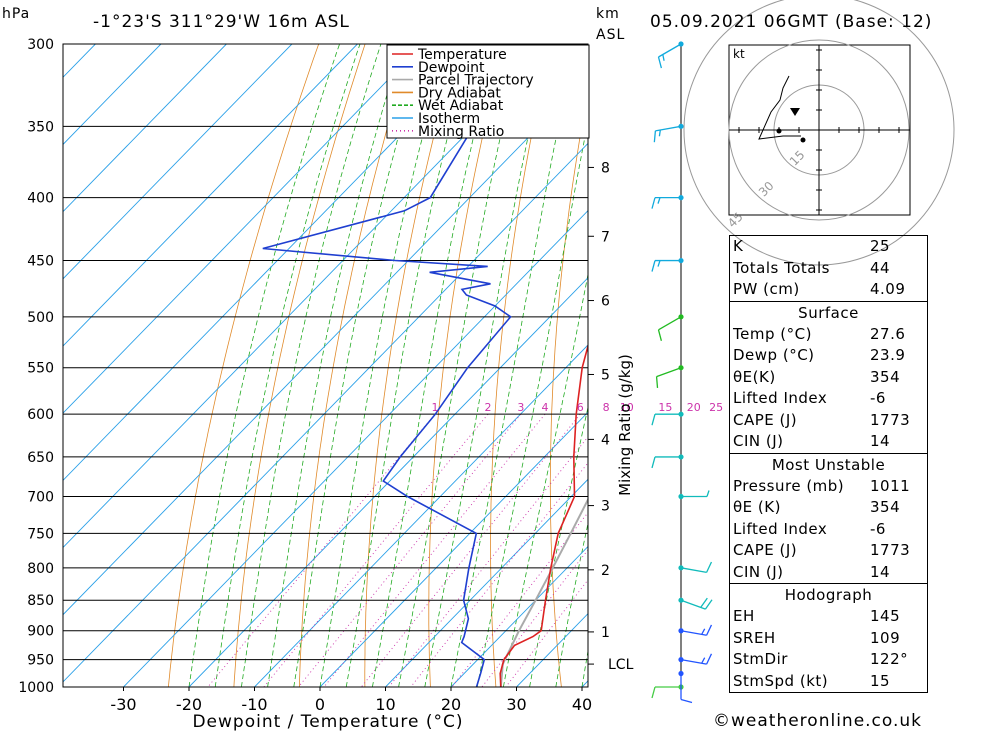 This screenshot has width=1000, height=733. I want to click on x-tick-label: 10, so click(385, 704).